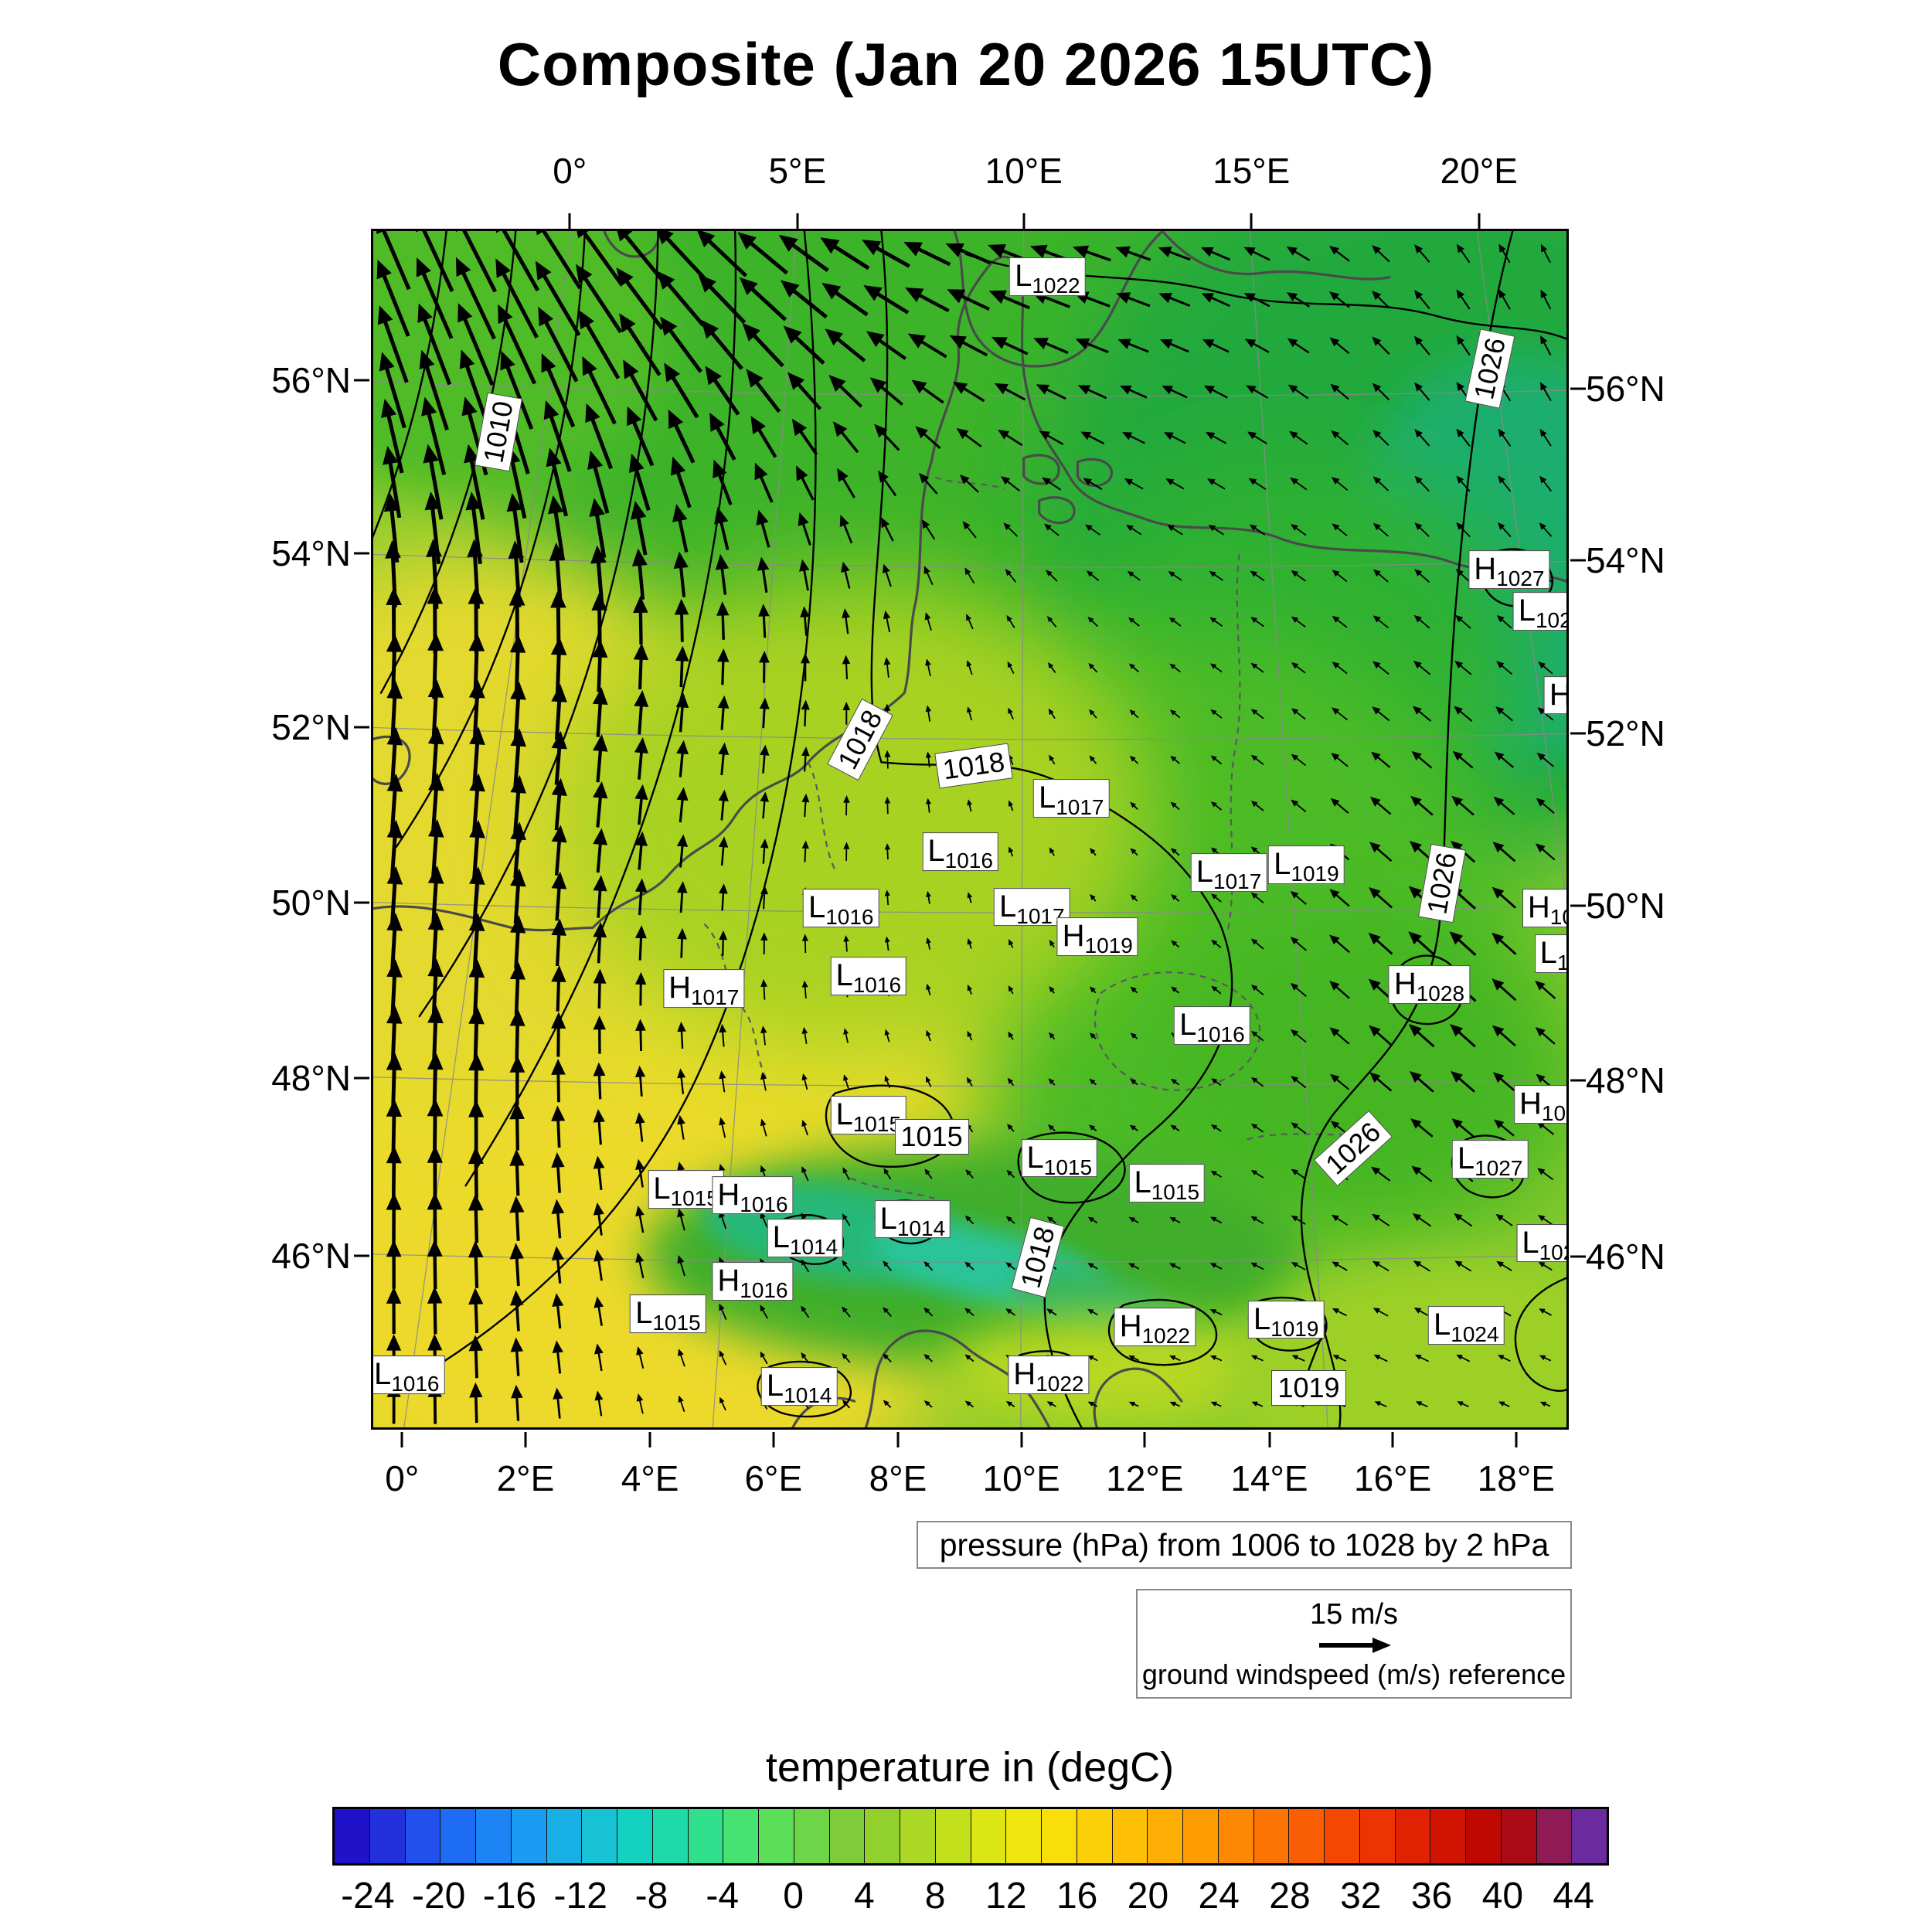 The height and width of the screenshot is (1932, 1932). I want to click on pressure-label: 1019, so click(1308, 1388).